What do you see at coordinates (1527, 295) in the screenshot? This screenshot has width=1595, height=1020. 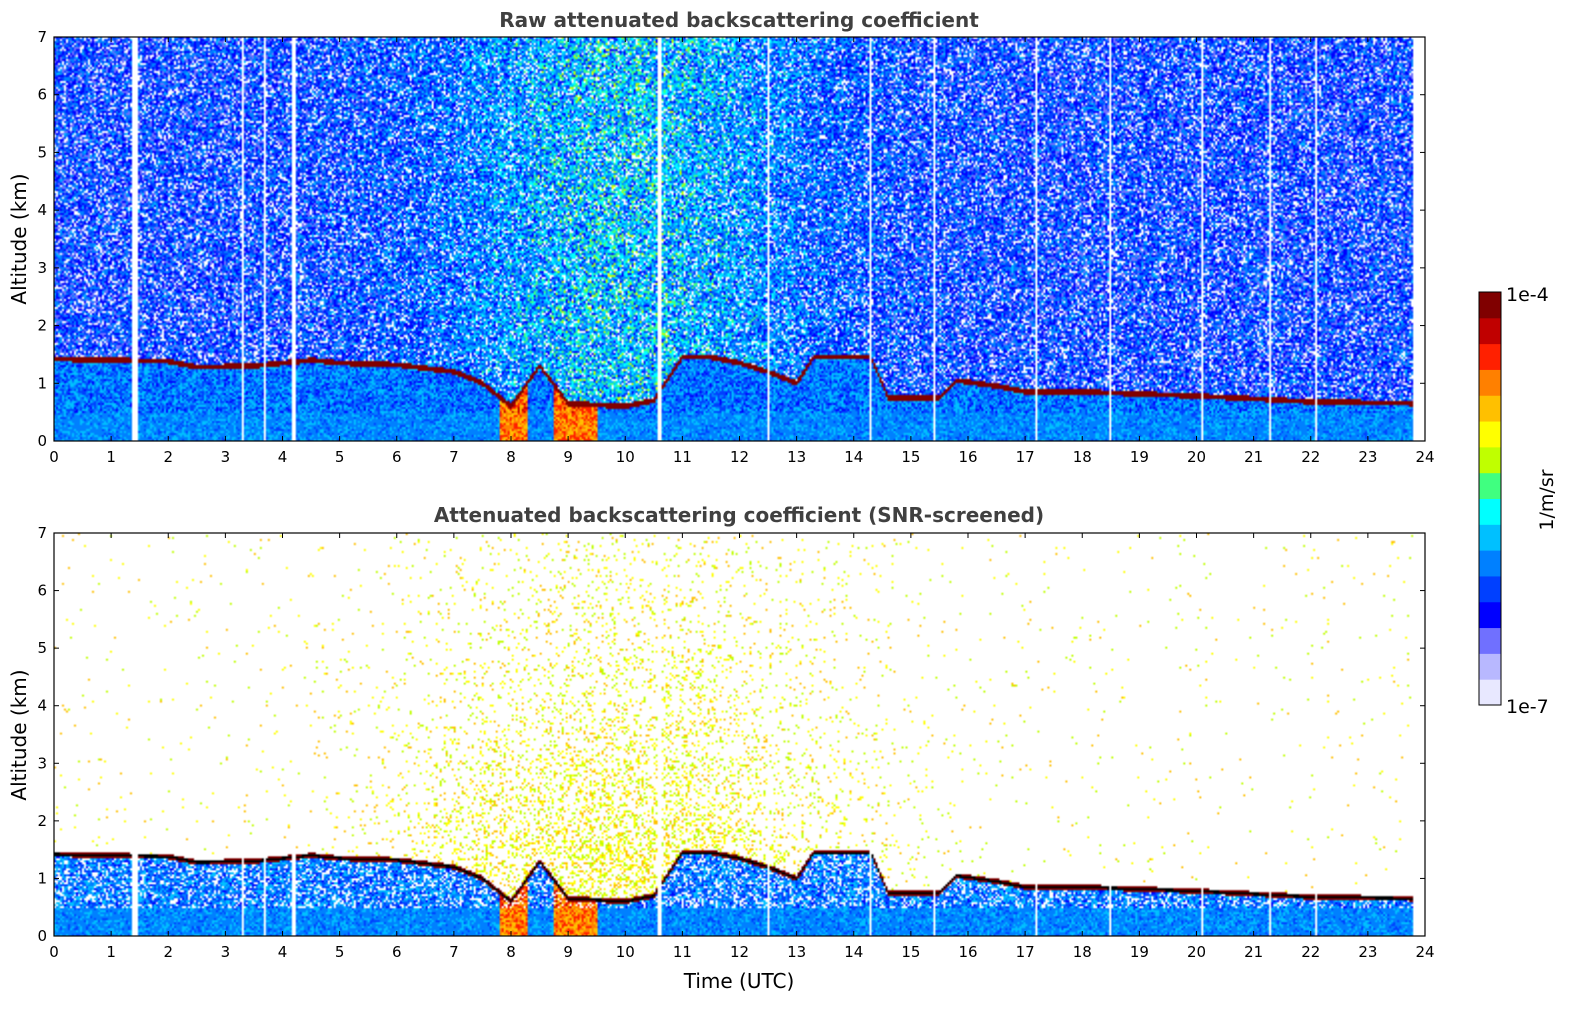 I see `colorbar-max-label: 1e-4` at bounding box center [1527, 295].